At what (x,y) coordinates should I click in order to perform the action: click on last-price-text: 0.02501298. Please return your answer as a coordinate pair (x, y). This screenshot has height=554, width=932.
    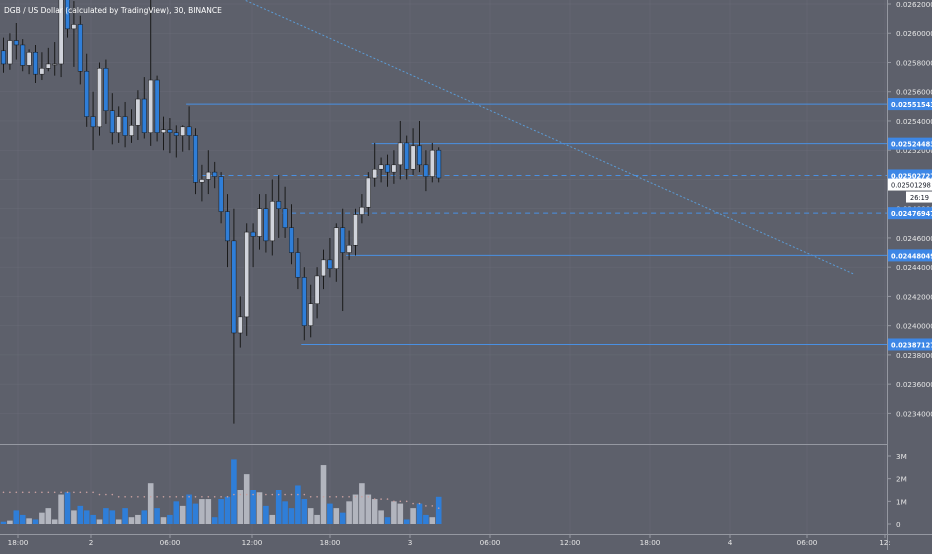
    Looking at the image, I should click on (911, 186).